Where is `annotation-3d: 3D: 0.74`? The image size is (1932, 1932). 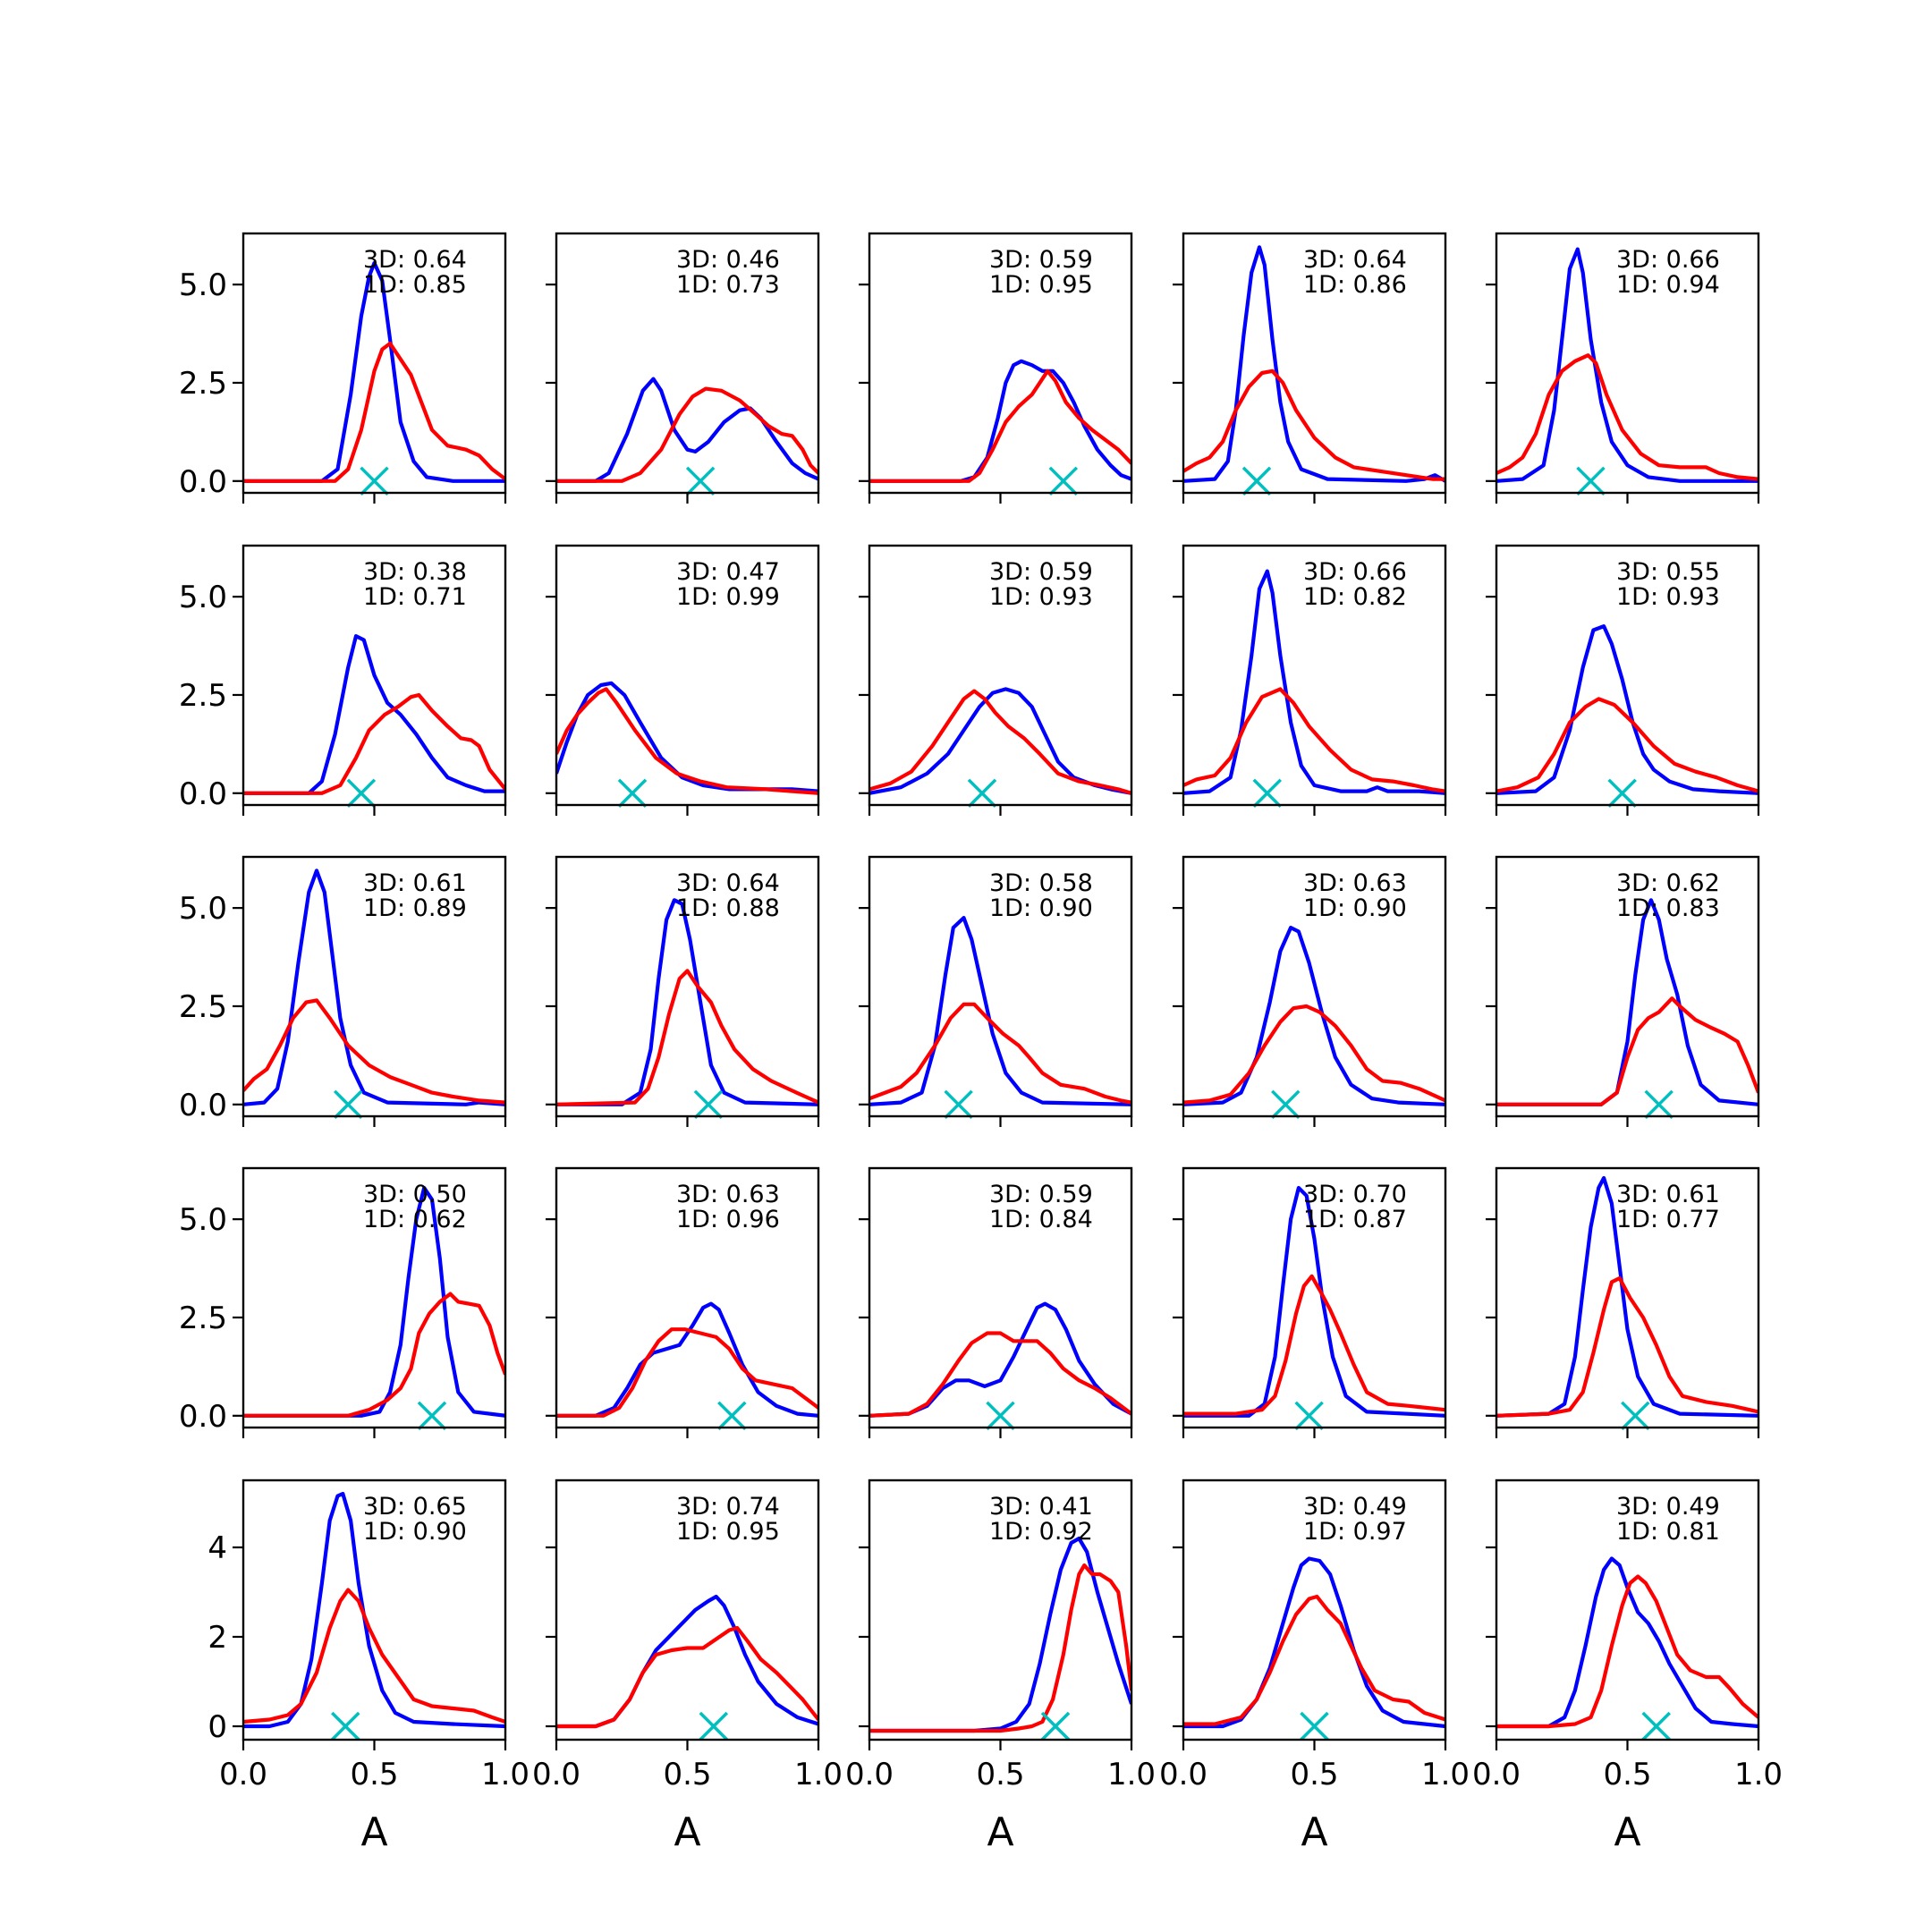
annotation-3d: 3D: 0.74 is located at coordinates (728, 1507).